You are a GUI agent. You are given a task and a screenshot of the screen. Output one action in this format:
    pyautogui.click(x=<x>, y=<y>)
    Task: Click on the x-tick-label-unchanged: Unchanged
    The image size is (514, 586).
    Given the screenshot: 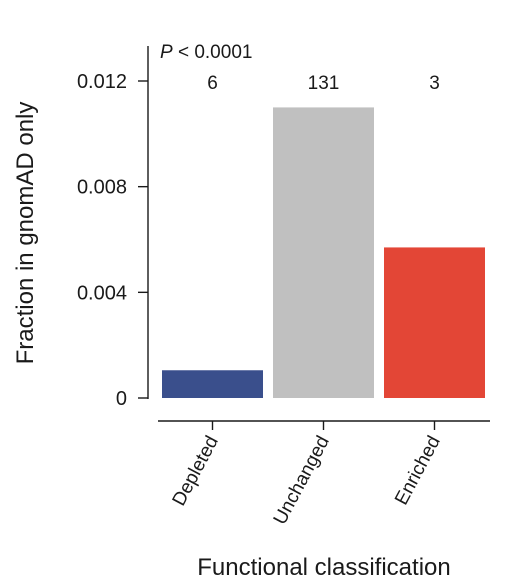 What is the action you would take?
    pyautogui.click(x=302, y=480)
    